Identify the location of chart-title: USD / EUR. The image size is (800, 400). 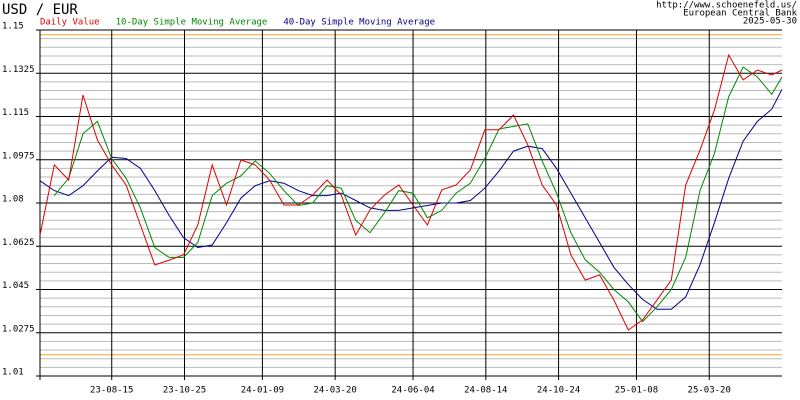
(40, 10).